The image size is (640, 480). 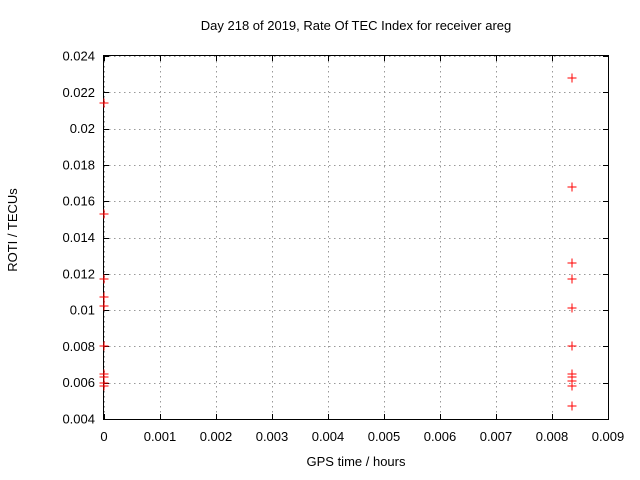 I want to click on y-tick-label: 0.012, so click(x=78, y=273).